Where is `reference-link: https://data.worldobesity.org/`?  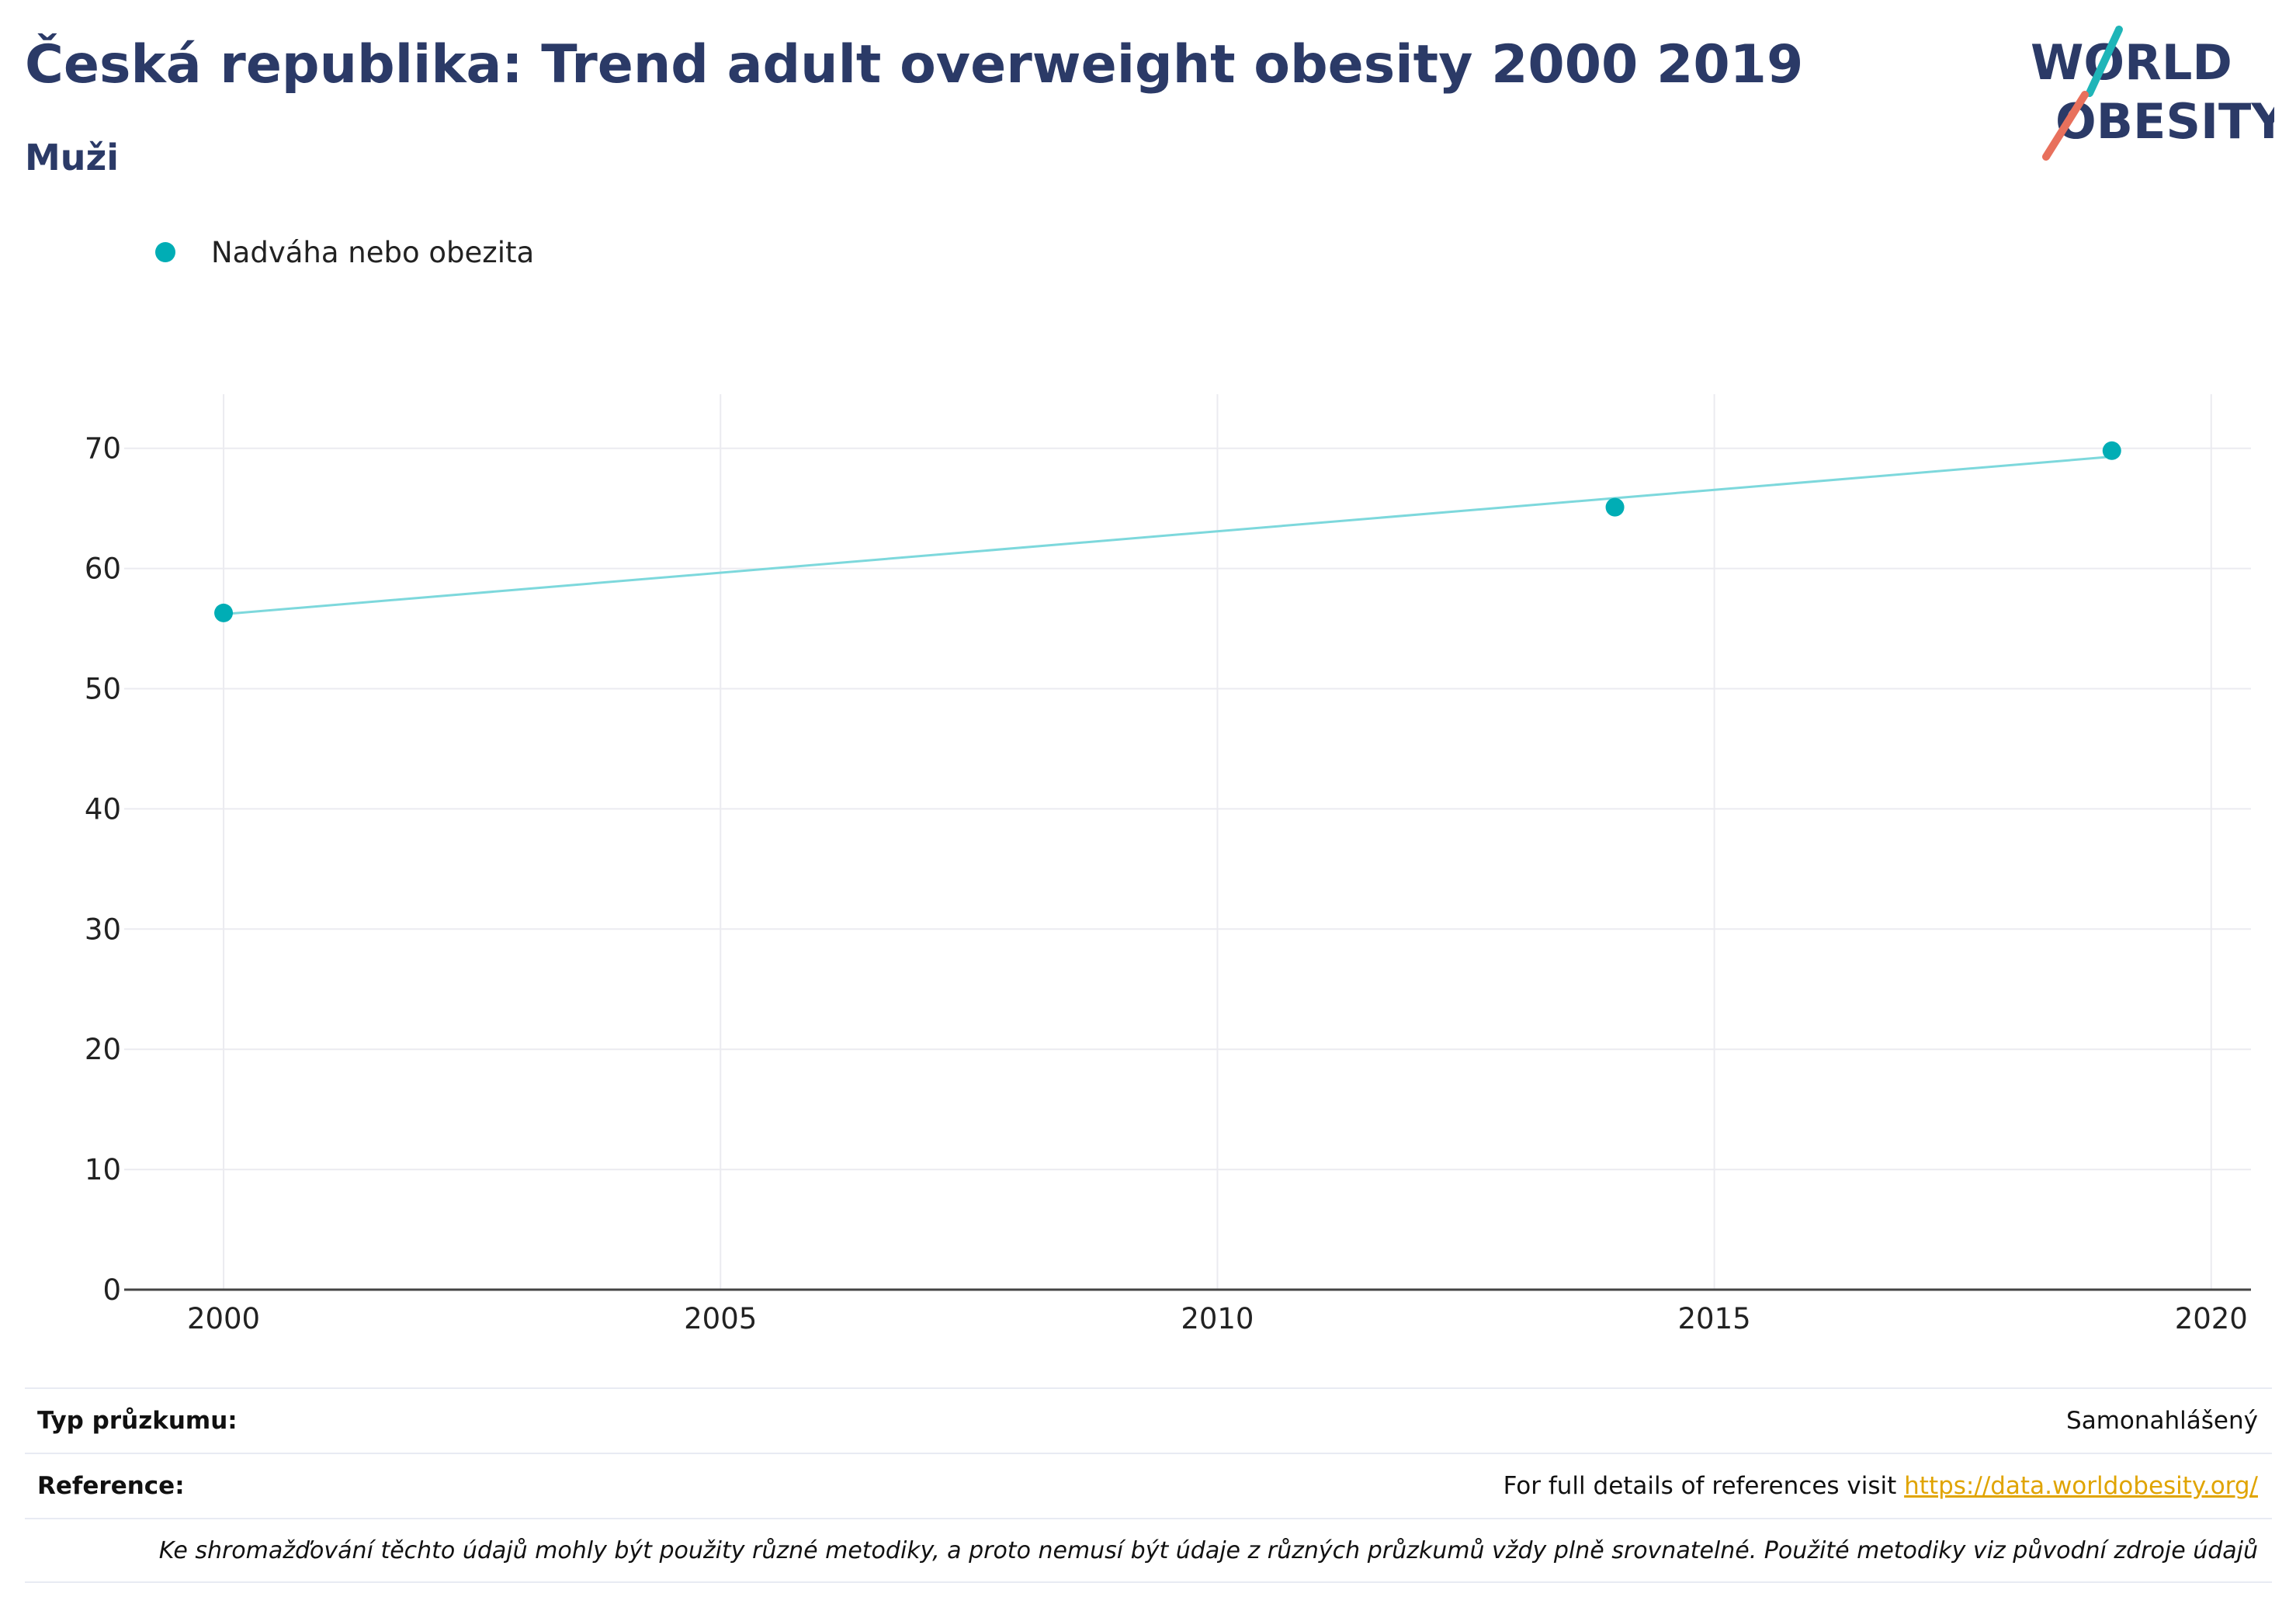
reference-link: https://data.worldobesity.org/ is located at coordinates (2081, 1486).